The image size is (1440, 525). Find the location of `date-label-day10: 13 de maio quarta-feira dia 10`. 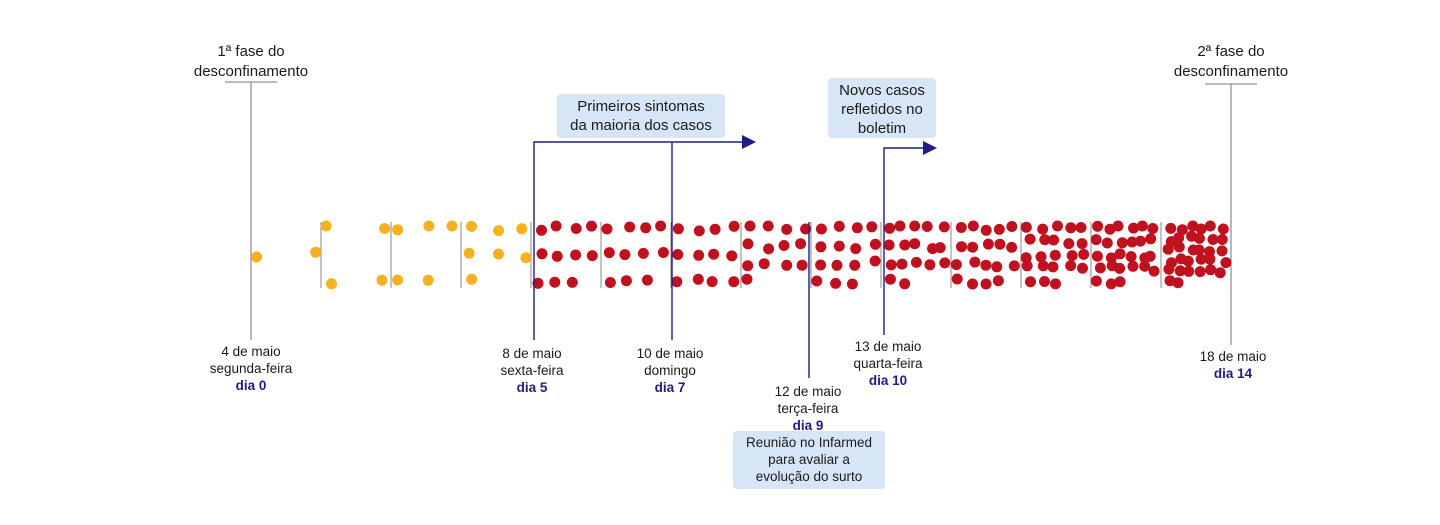

date-label-day10: 13 de maio quarta-feira dia 10 is located at coordinates (888, 363).